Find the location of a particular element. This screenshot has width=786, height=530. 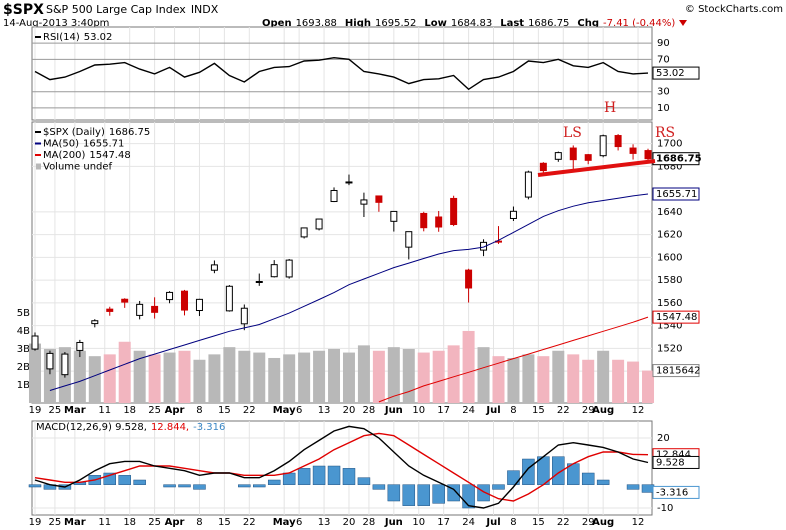

x-tick-label: 12 is located at coordinates (638, 522).